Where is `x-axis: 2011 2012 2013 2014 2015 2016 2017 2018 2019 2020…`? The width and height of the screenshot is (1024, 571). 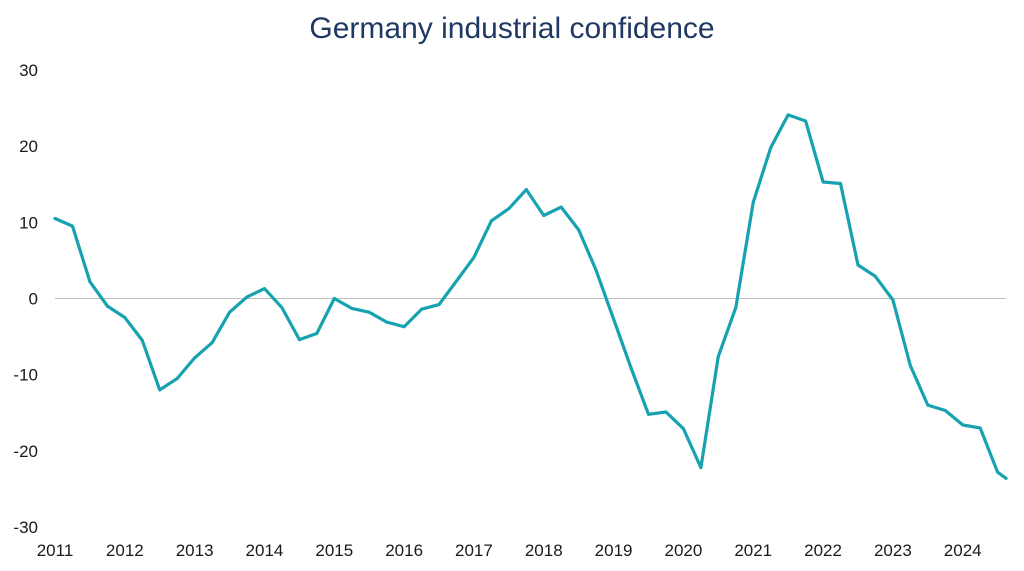
x-axis: 2011 2012 2013 2014 2015 2016 2017 2018 2019 2020… is located at coordinates (509, 550).